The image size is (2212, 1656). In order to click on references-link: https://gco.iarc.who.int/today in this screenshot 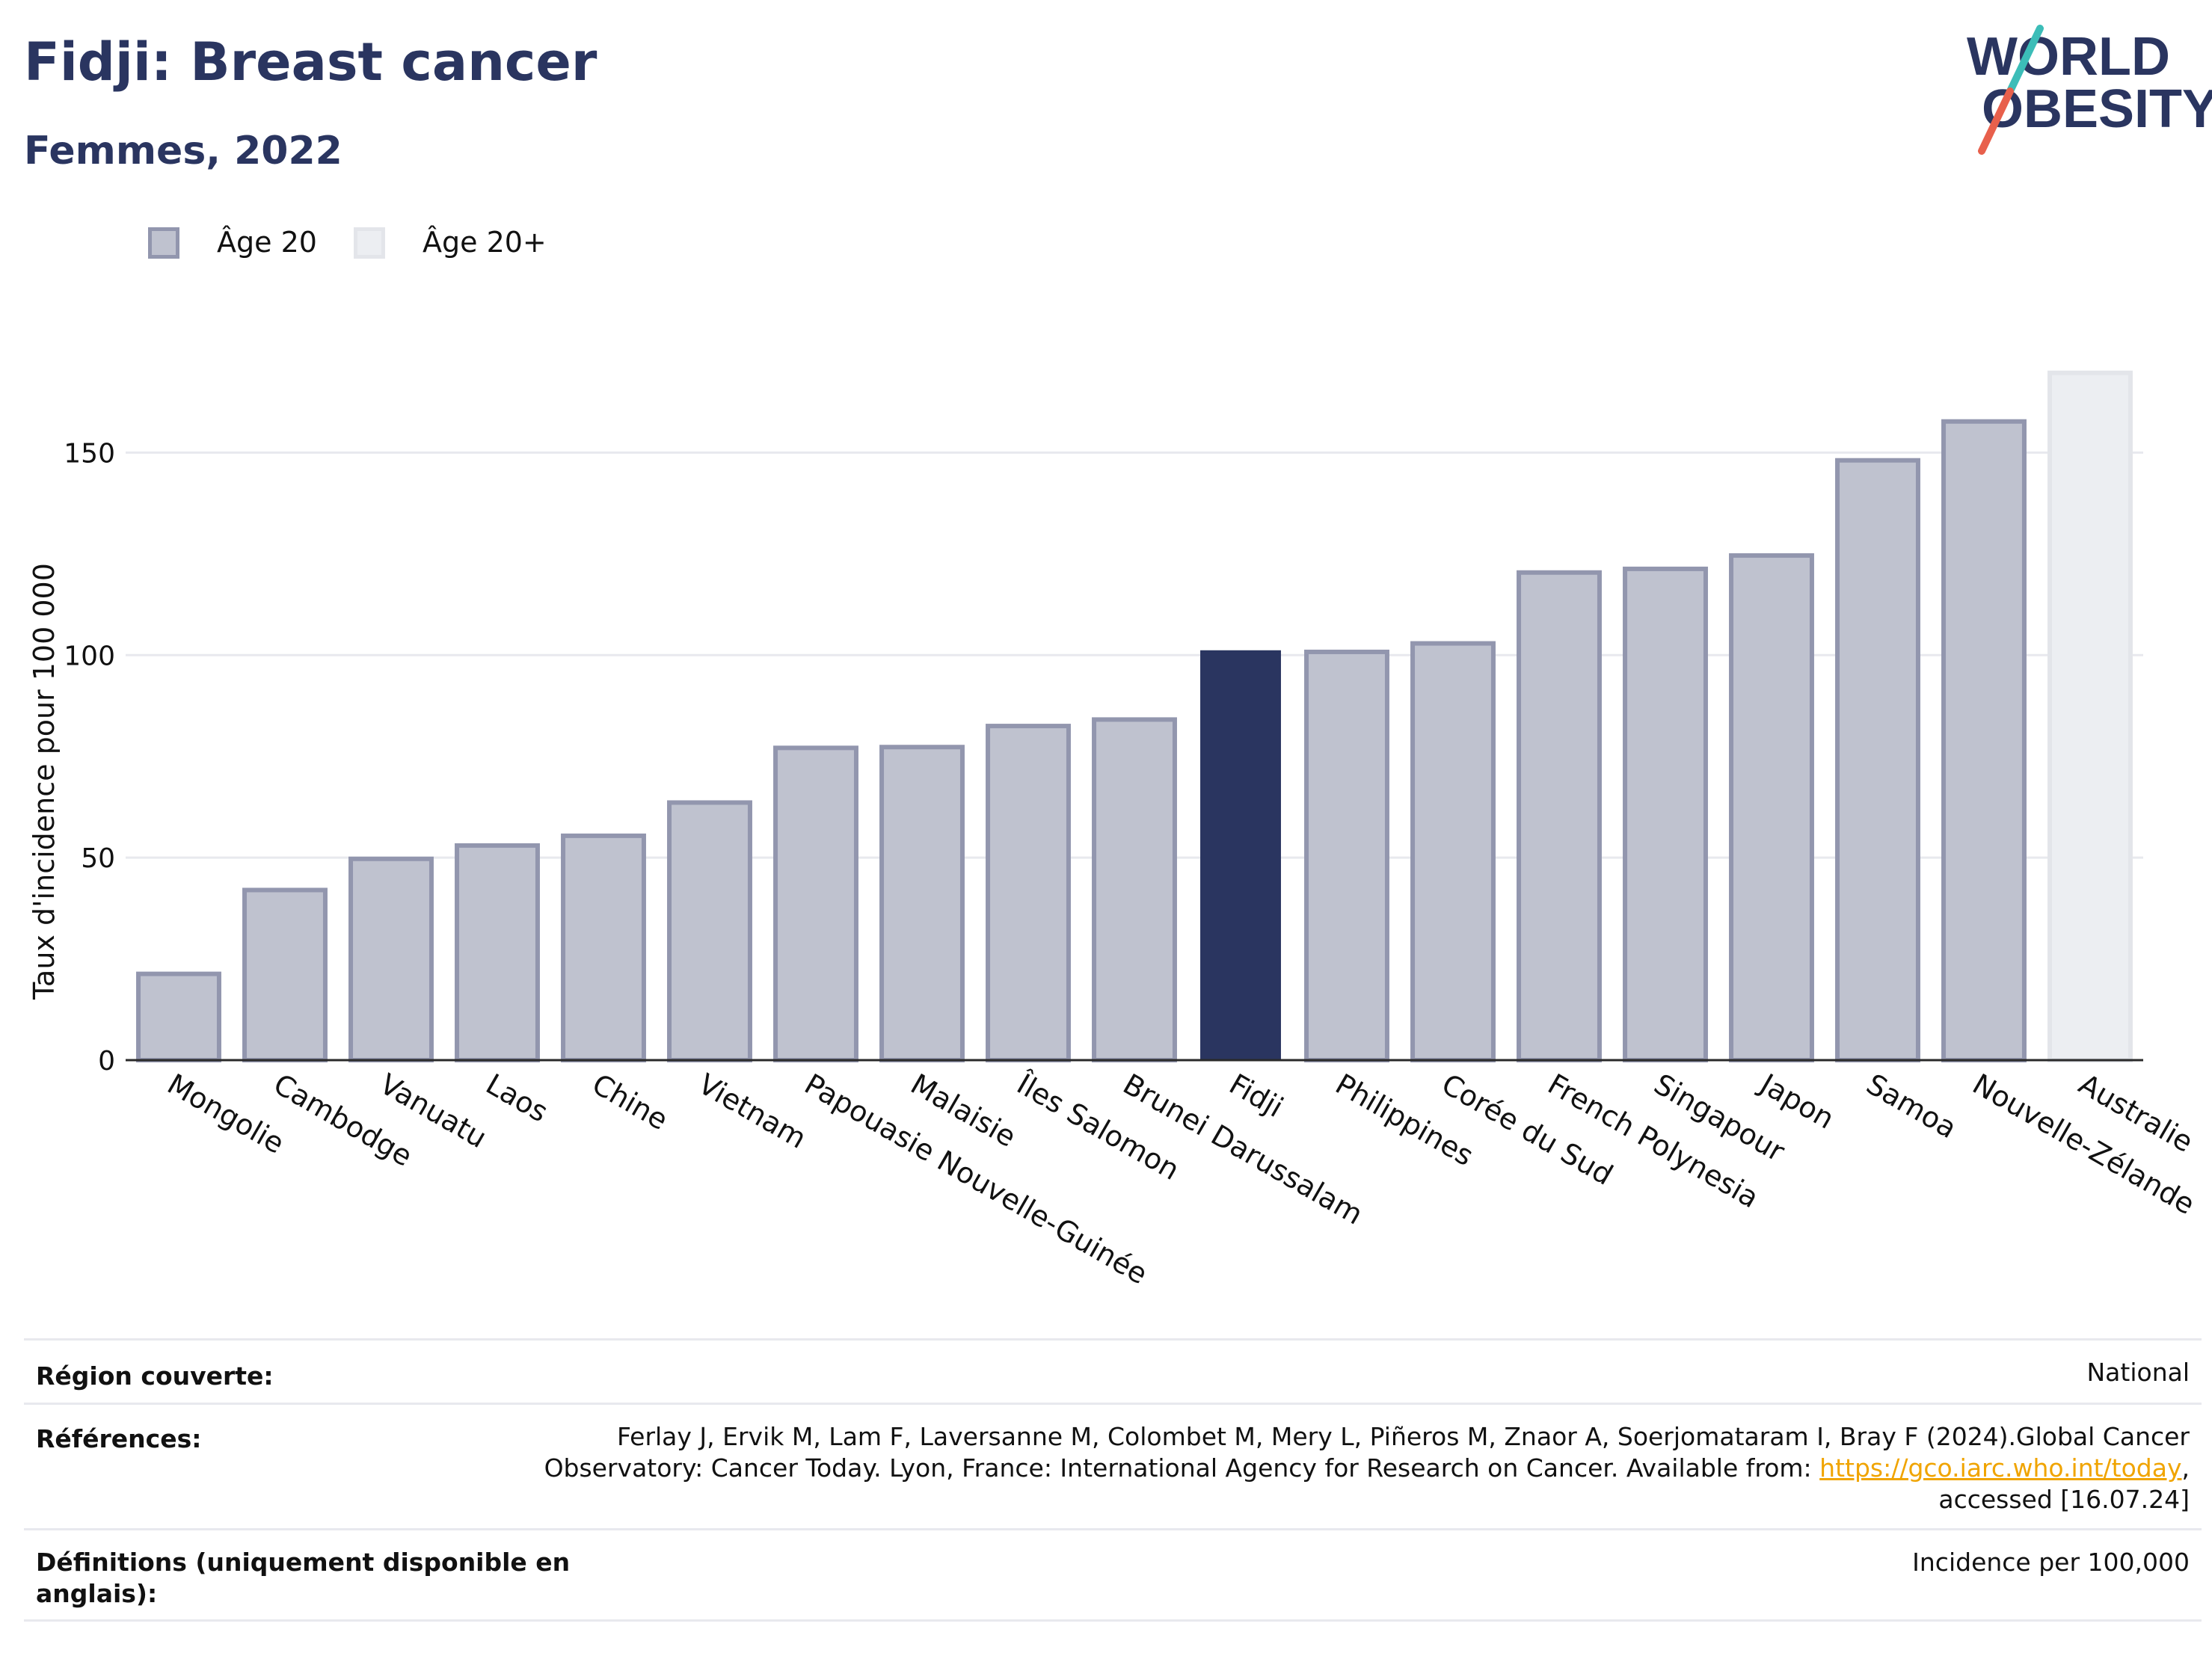, I will do `click(2000, 1468)`.